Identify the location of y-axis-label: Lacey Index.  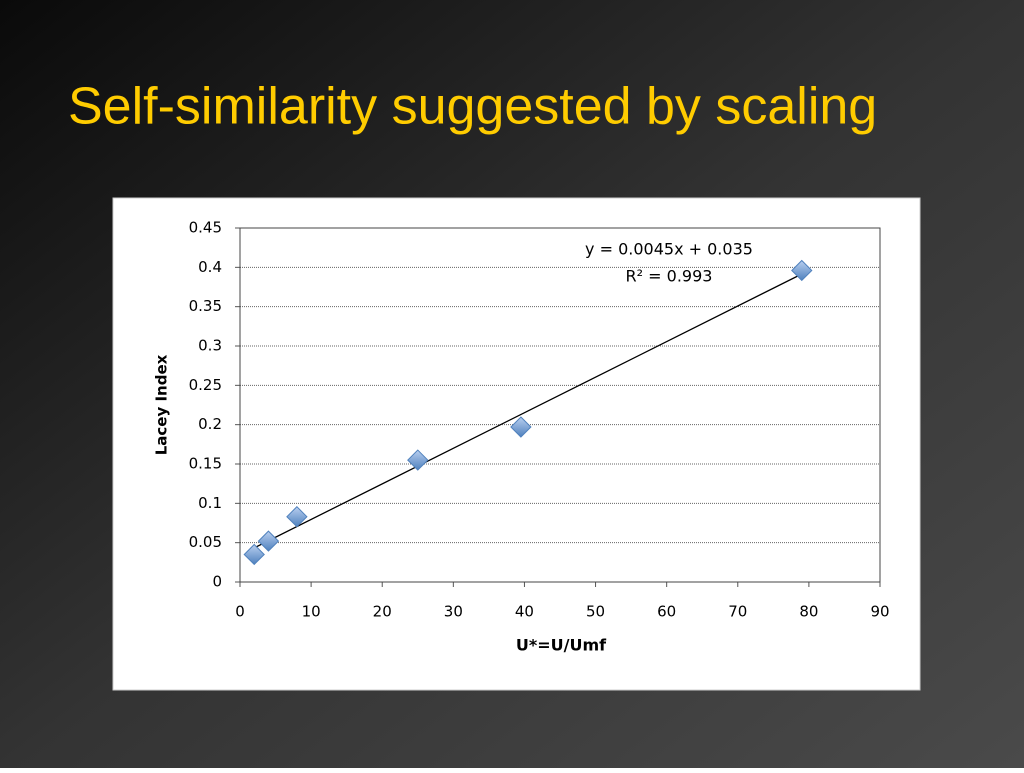
(162, 404).